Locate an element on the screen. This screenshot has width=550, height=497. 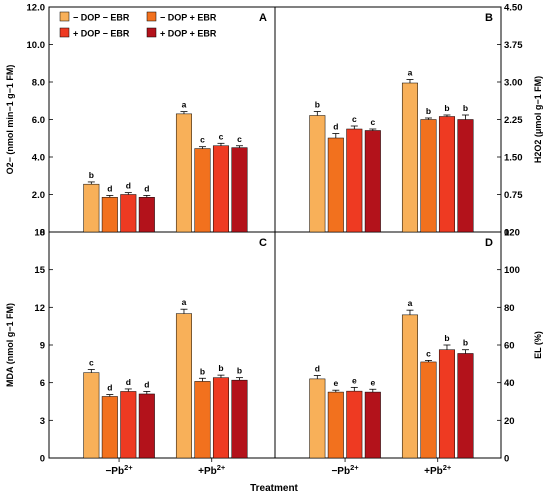
y-tick-label-c-3: 9 is located at coordinates (42, 346).